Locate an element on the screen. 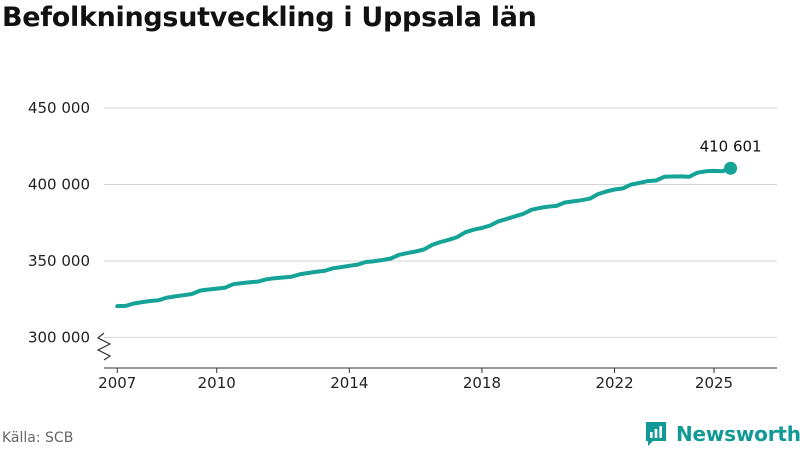 The image size is (800, 450). last-value-label: 410 601 is located at coordinates (731, 146).